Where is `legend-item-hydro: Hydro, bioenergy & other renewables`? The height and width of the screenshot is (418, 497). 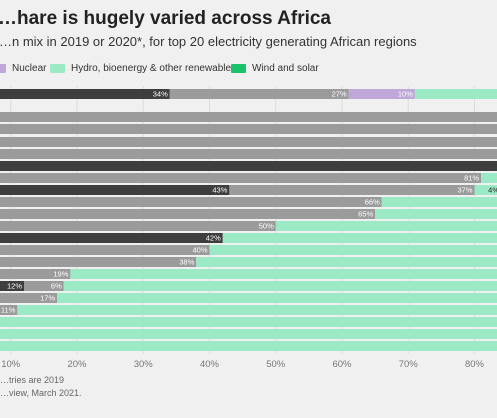 legend-item-hydro: Hydro, bioenergy & other renewables is located at coordinates (143, 68).